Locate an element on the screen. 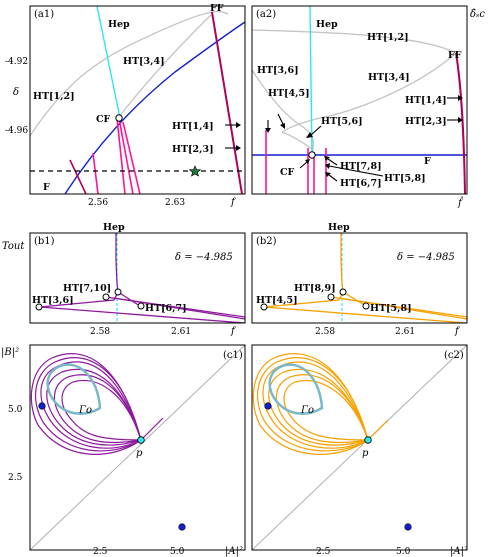 The height and width of the screenshot is (557, 494). c1-orbits is located at coordinates (97, 404).